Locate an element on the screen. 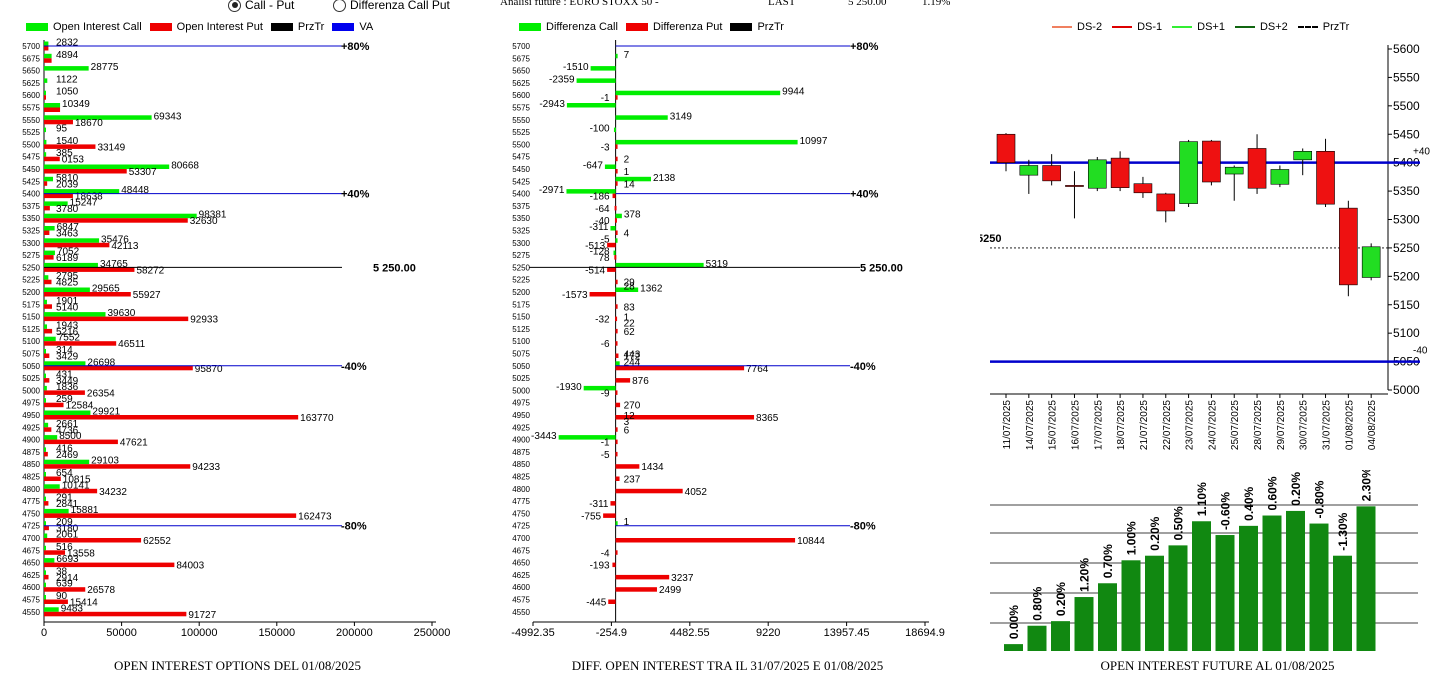  oi-put-label: 84003 is located at coordinates (190, 566).